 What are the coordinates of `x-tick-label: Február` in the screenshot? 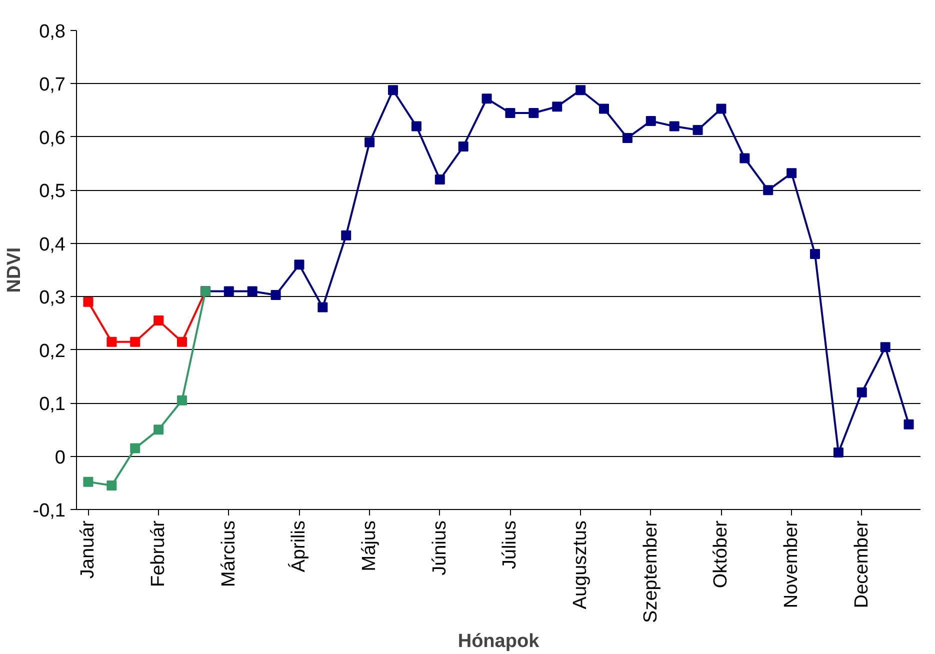 It's located at (159, 554).